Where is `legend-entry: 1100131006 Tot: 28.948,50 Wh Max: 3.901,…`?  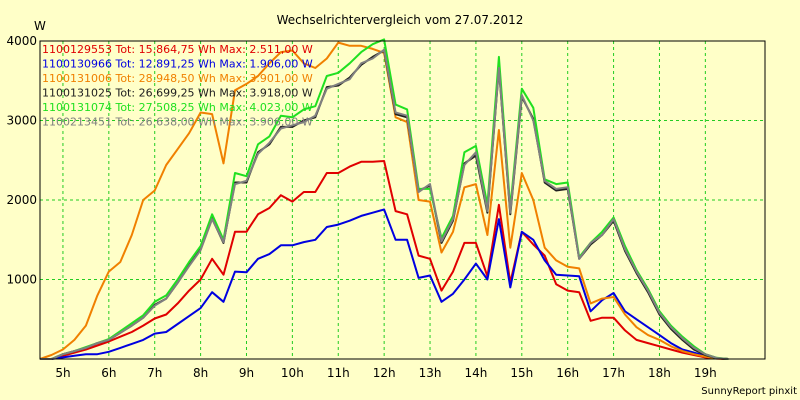 legend-entry: 1100131006 Tot: 28.948,50 Wh Max: 3.901,… is located at coordinates (177, 78).